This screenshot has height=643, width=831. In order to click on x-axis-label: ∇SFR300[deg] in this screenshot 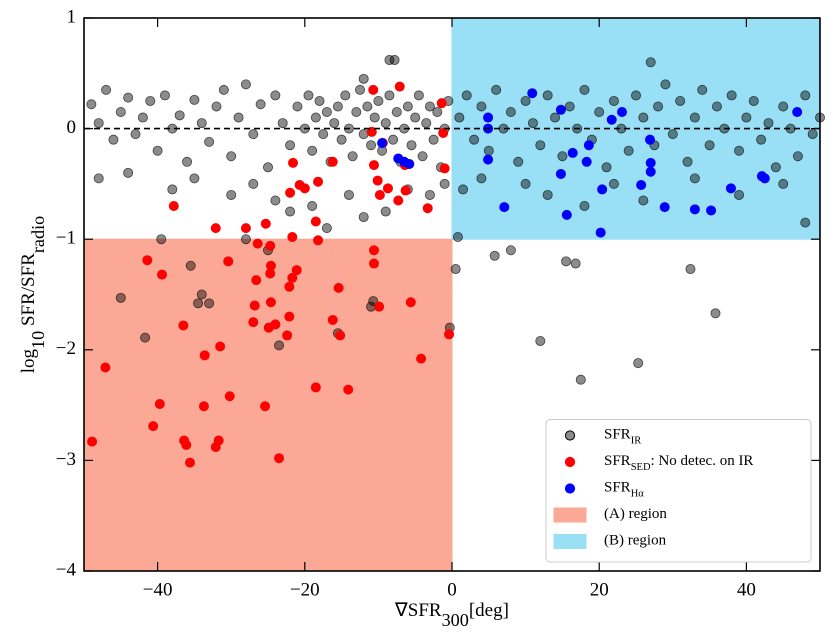, I will do `click(451, 615)`.